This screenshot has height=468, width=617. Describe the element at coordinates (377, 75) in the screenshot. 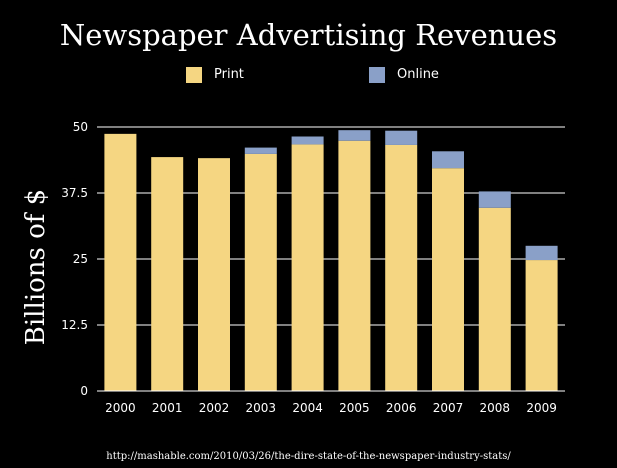

I see `legend-swatch-online` at that location.